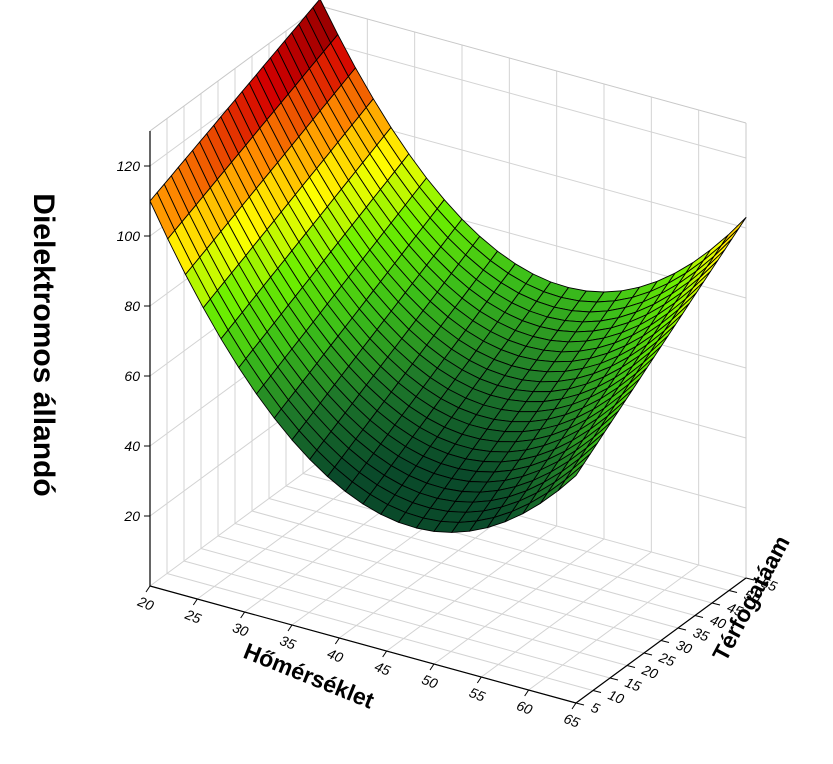 Image resolution: width=833 pixels, height=764 pixels. Describe the element at coordinates (146, 603) in the screenshot. I see `x-tick-label: 20` at that location.